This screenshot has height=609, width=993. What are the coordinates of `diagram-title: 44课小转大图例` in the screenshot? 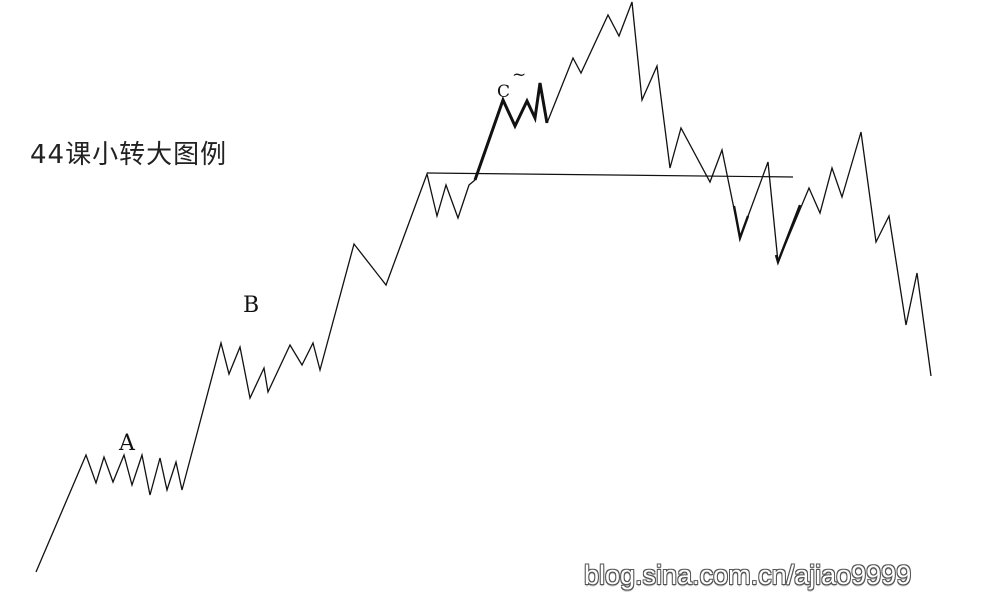 It's located at (129, 155).